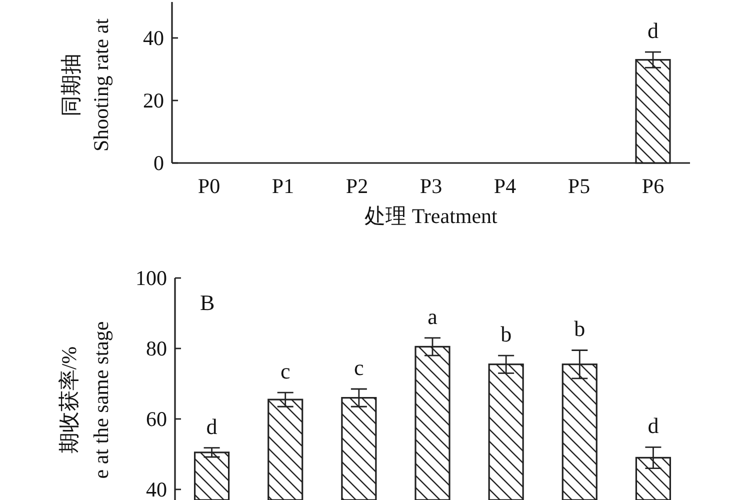 The image size is (750, 500). Describe the element at coordinates (156, 418) in the screenshot. I see `y-tick-label: 60` at that location.